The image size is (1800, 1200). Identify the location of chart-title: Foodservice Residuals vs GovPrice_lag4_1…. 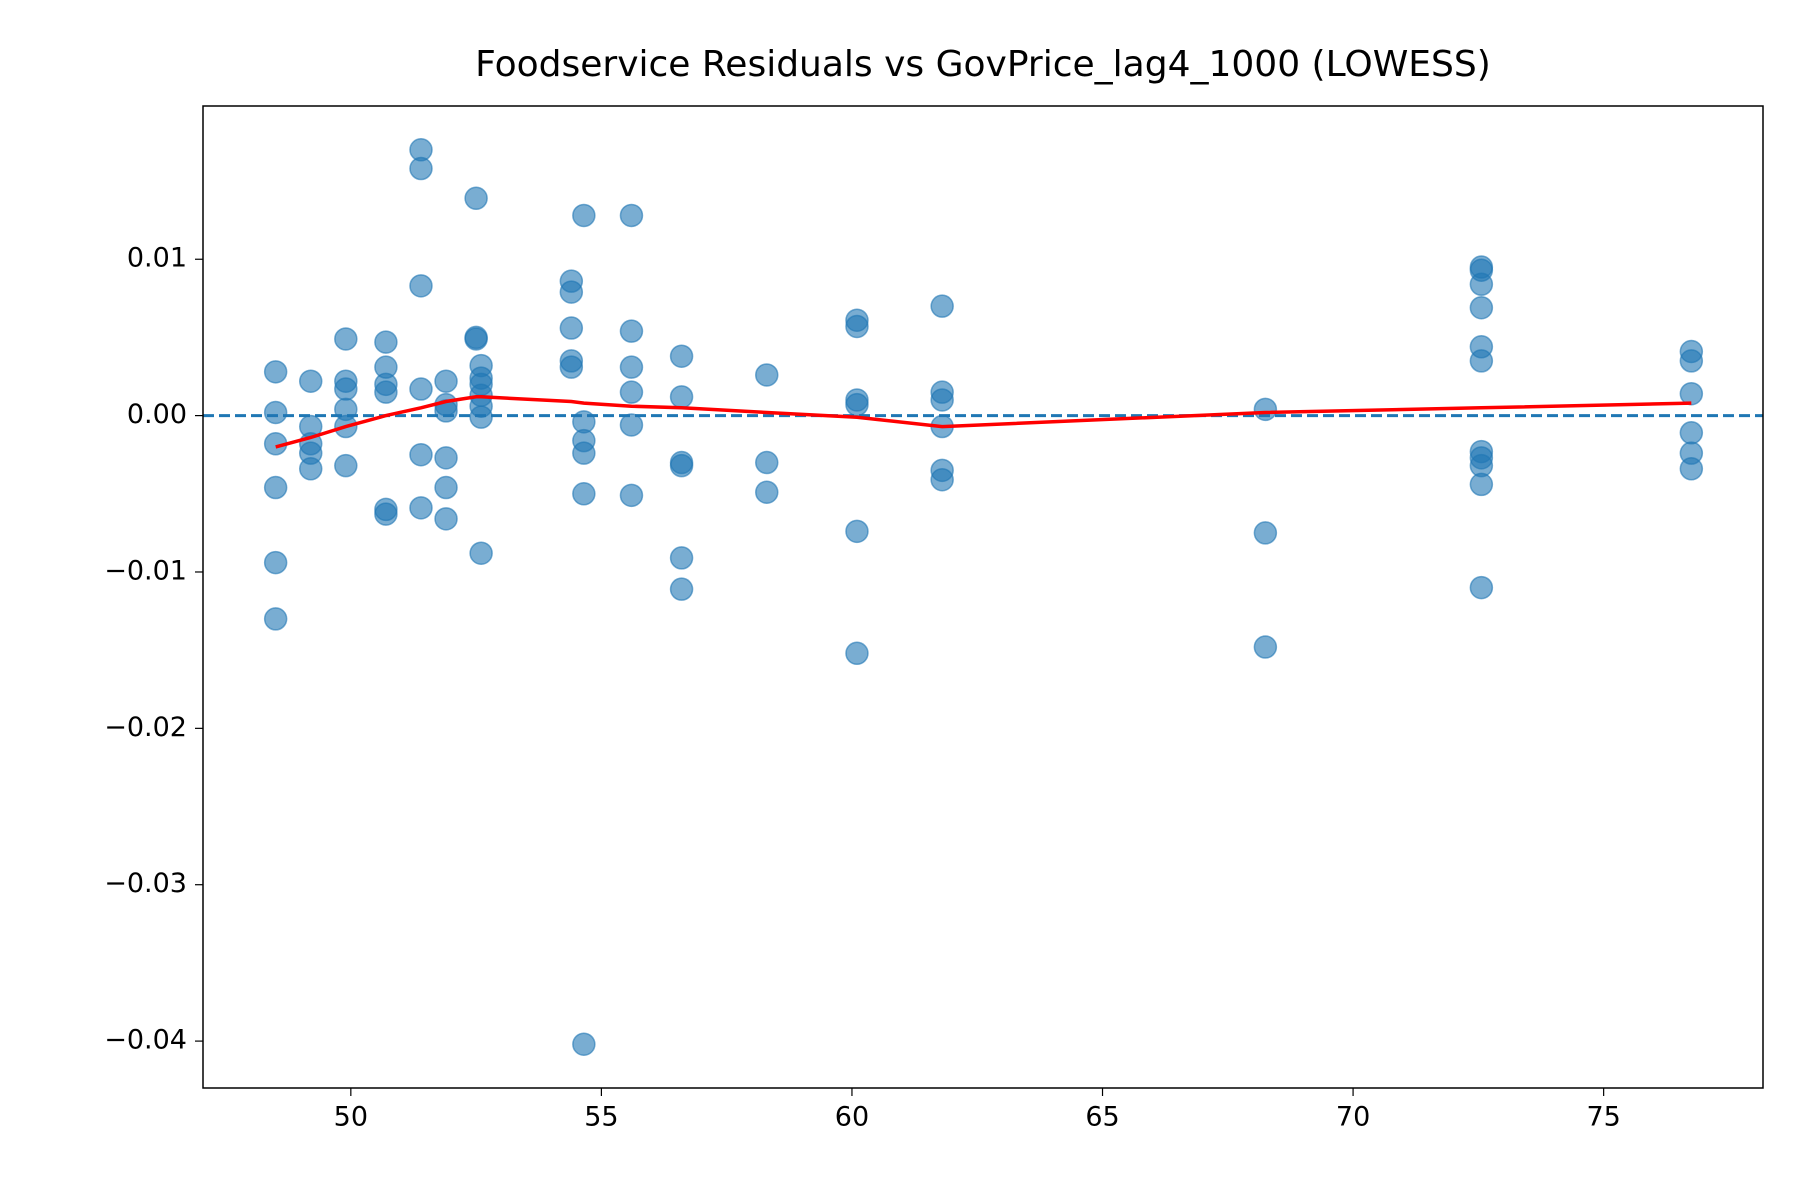
(983, 64).